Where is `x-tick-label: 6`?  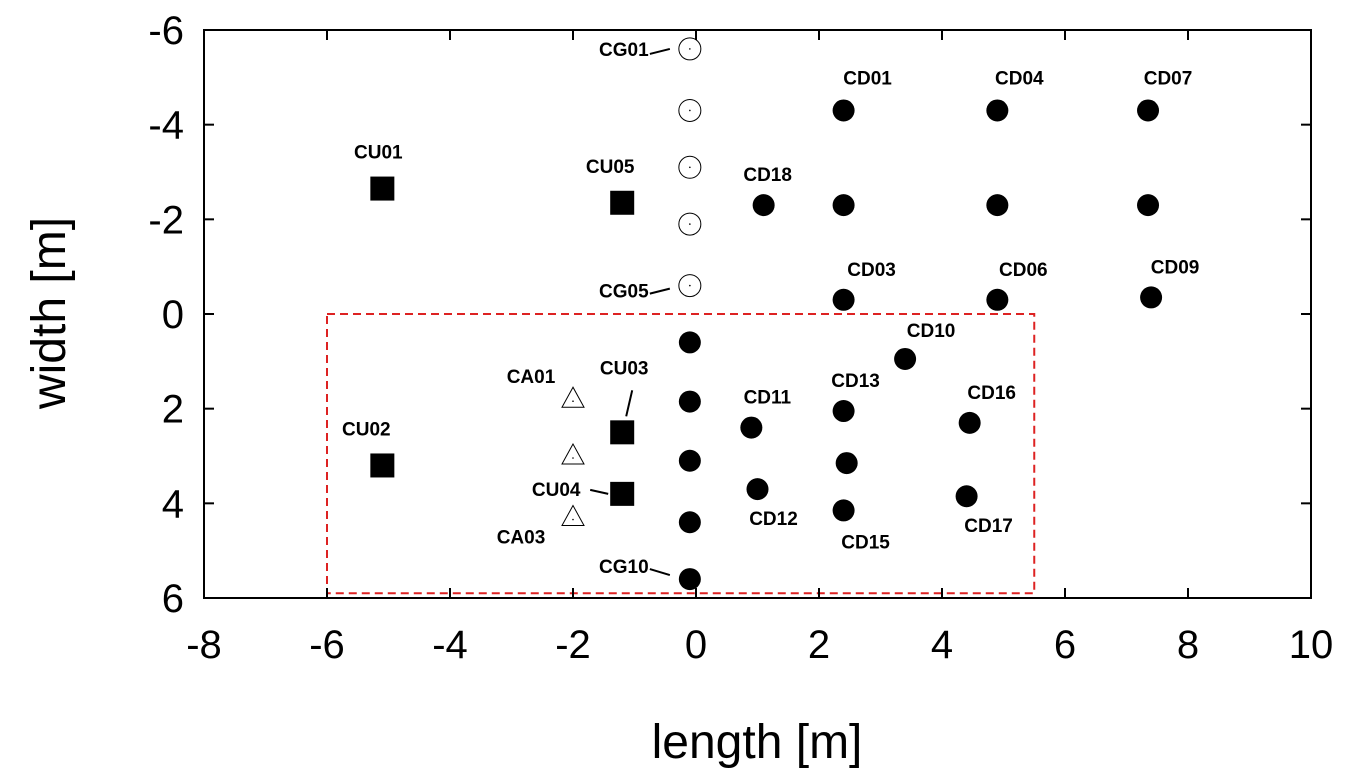 x-tick-label: 6 is located at coordinates (1065, 645).